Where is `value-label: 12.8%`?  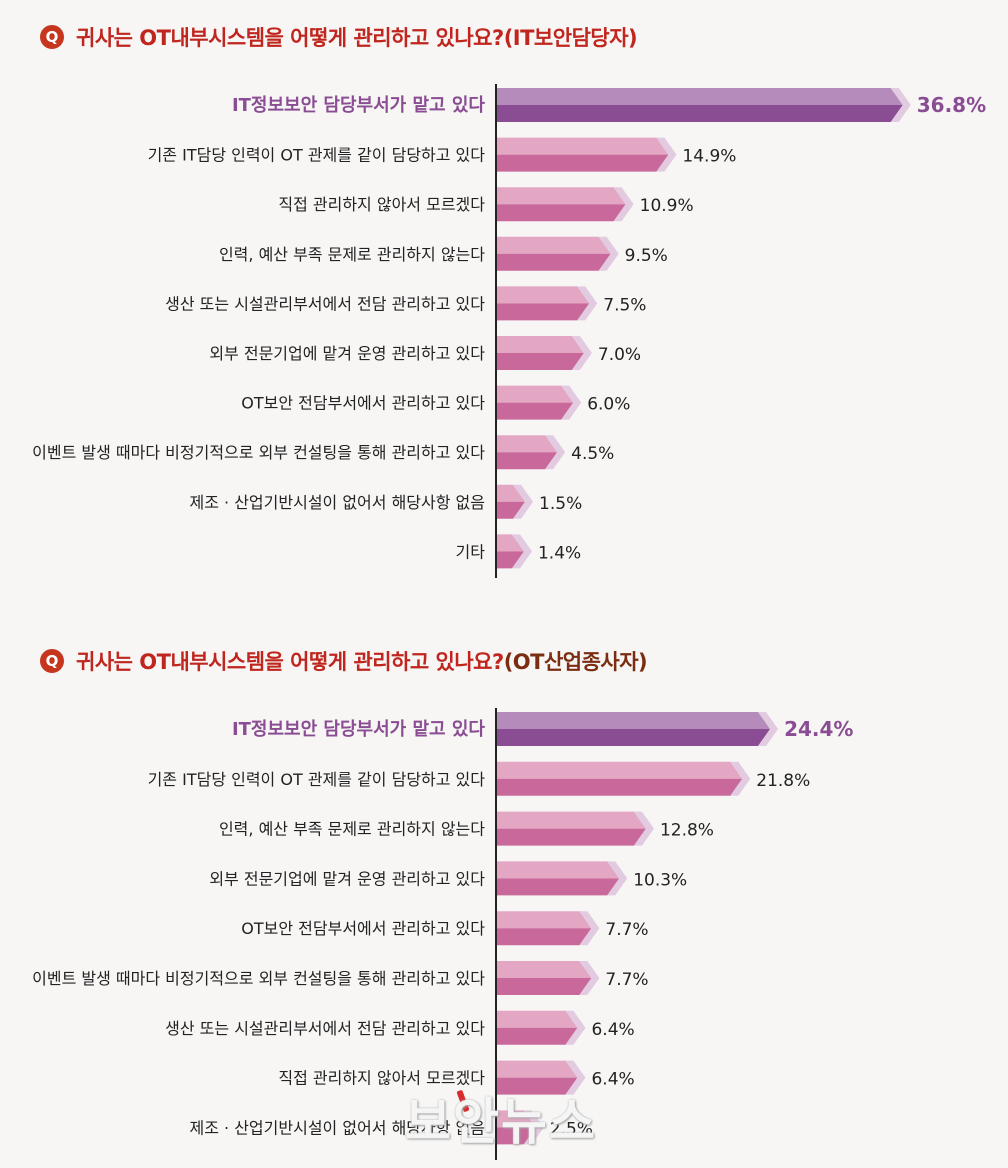
value-label: 12.8% is located at coordinates (687, 831).